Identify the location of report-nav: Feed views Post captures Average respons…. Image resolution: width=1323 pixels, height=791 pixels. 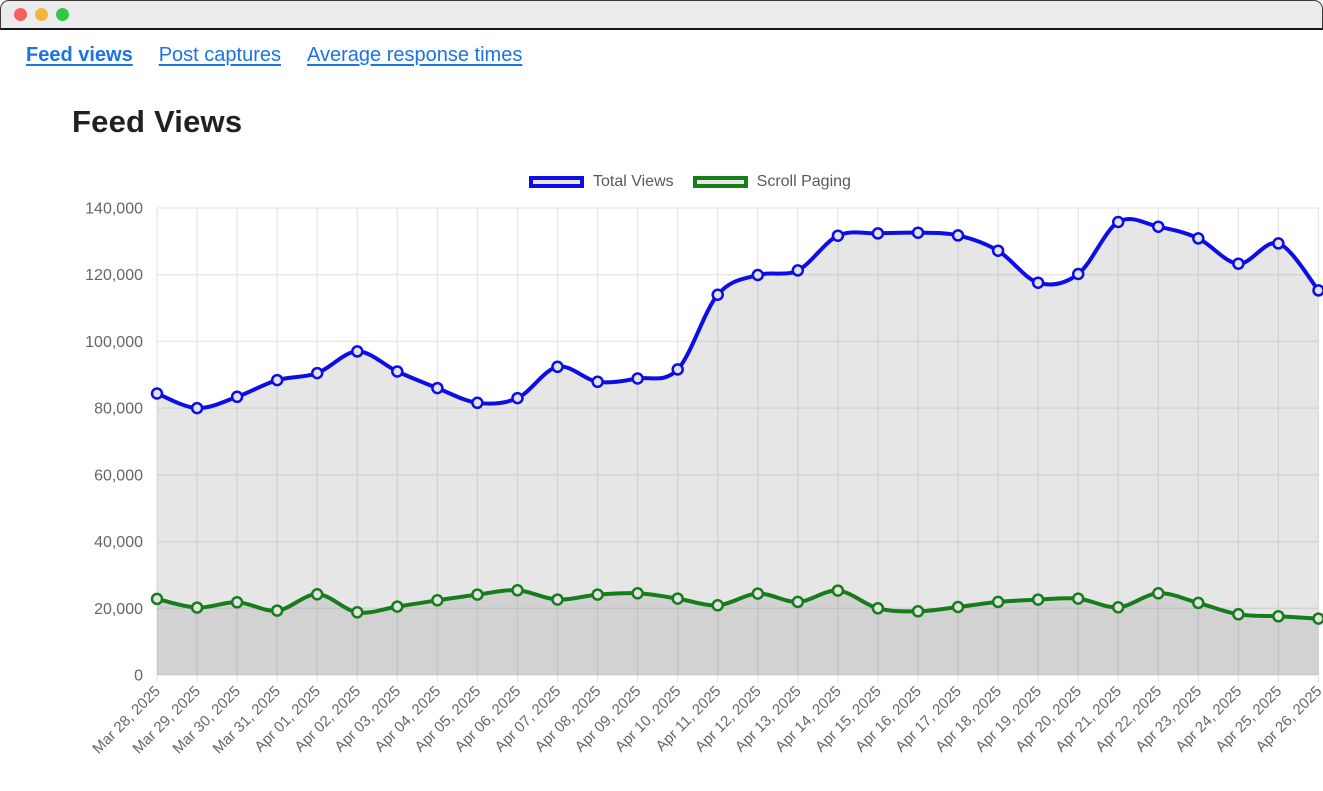
(274, 55).